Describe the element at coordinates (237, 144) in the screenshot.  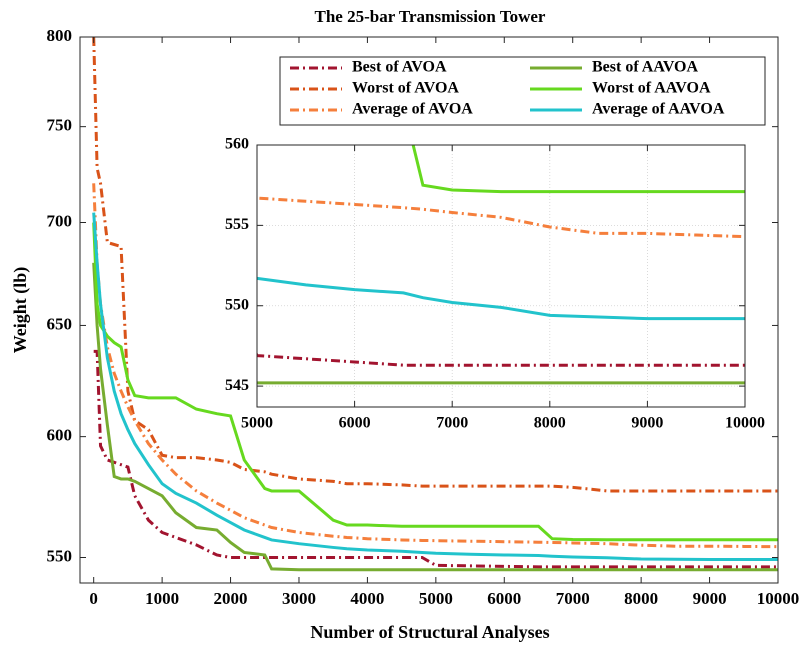
I see `y-tick-label: 560` at that location.